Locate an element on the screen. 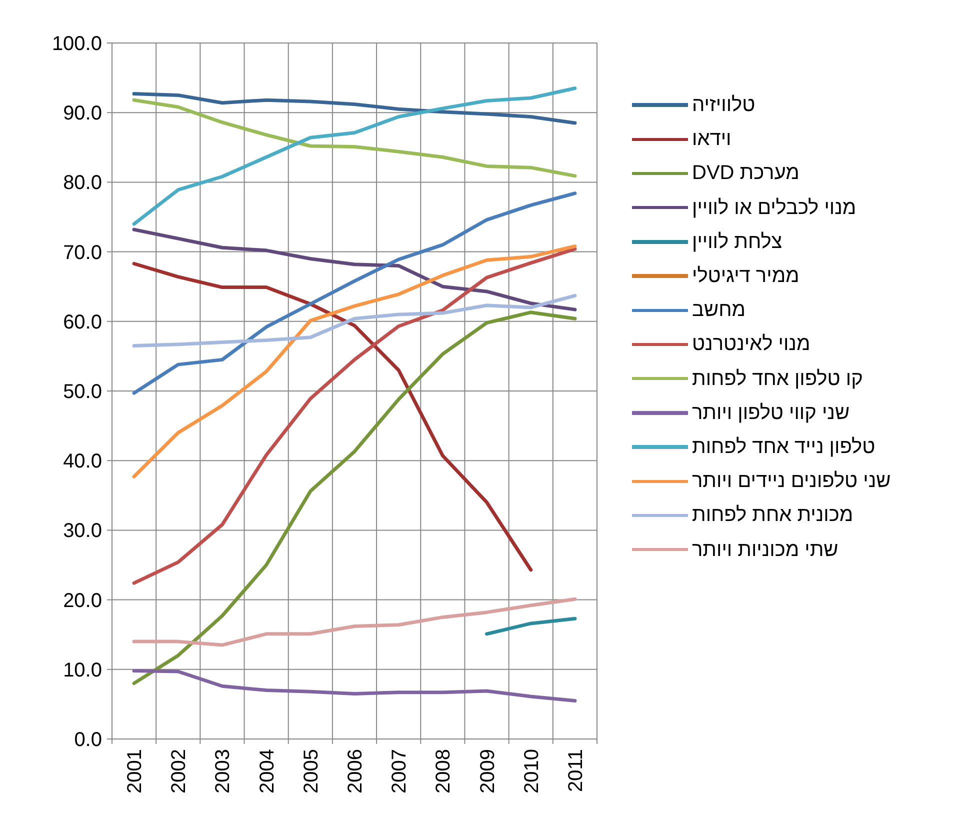 Image resolution: width=955 pixels, height=821 pixels. y-tick-label: 50.0 is located at coordinates (82, 392).